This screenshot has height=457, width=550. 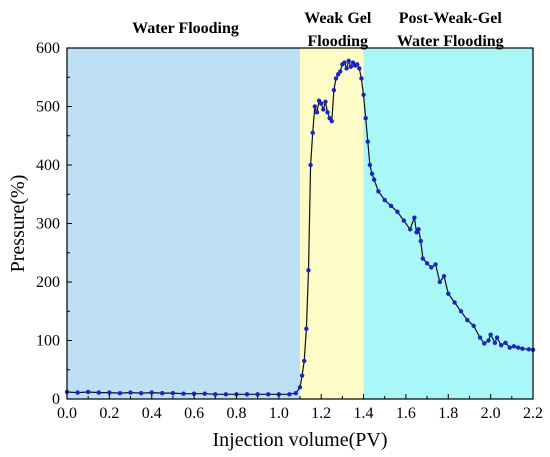 What do you see at coordinates (451, 18) in the screenshot?
I see `phase-label-2-line-0: Post-Weak-Gel` at bounding box center [451, 18].